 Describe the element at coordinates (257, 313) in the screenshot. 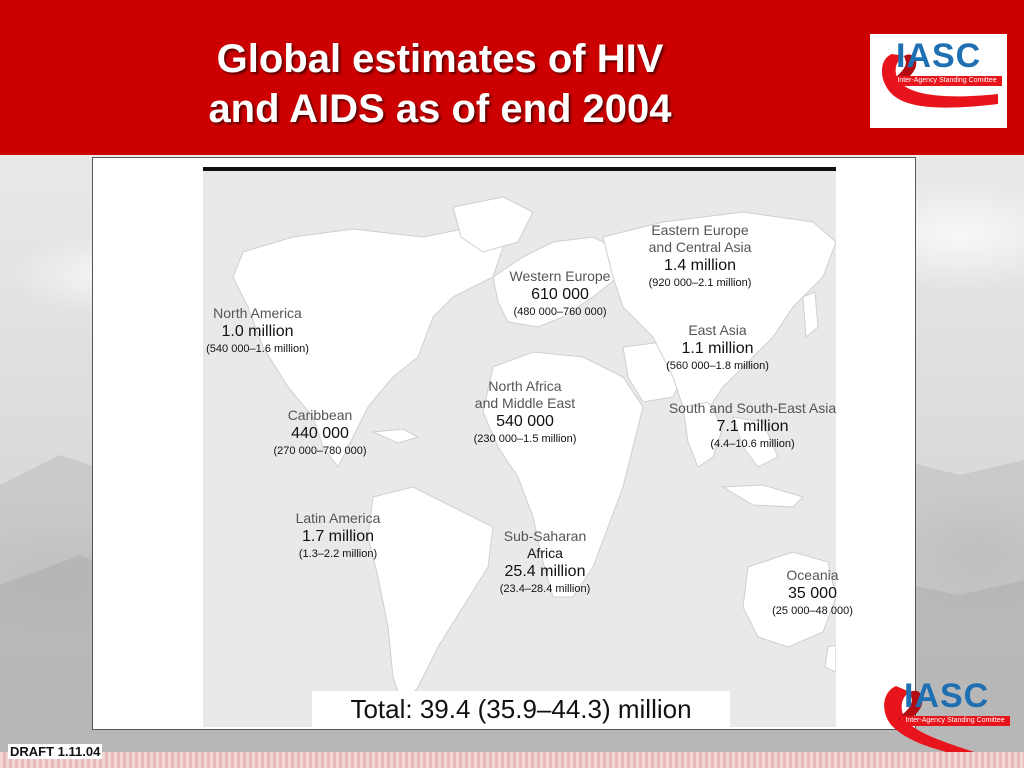

I see `region-name: North America` at that location.